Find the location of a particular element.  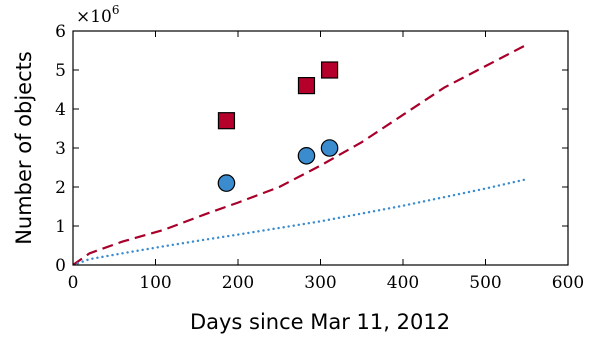

x-tick-label: 0 is located at coordinates (73, 283).